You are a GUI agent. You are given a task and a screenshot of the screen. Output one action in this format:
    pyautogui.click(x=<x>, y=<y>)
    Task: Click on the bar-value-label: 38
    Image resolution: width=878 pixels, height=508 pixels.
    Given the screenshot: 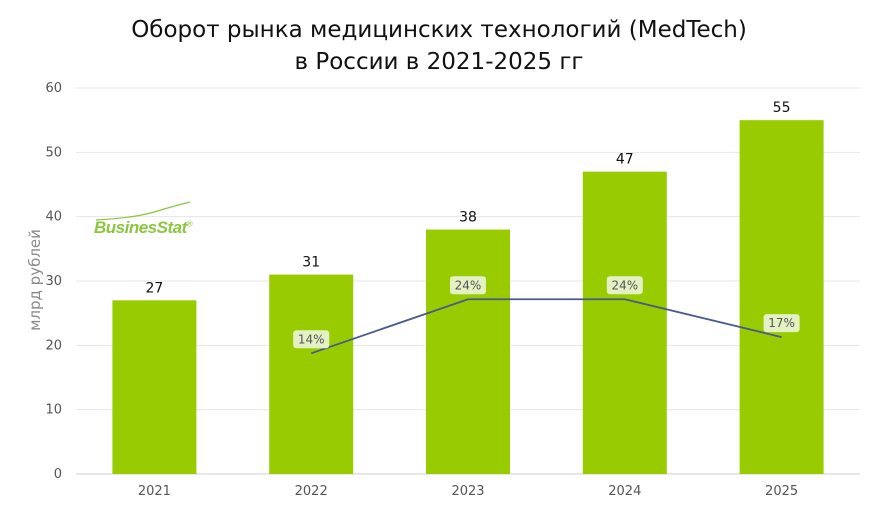 What is the action you would take?
    pyautogui.click(x=468, y=218)
    